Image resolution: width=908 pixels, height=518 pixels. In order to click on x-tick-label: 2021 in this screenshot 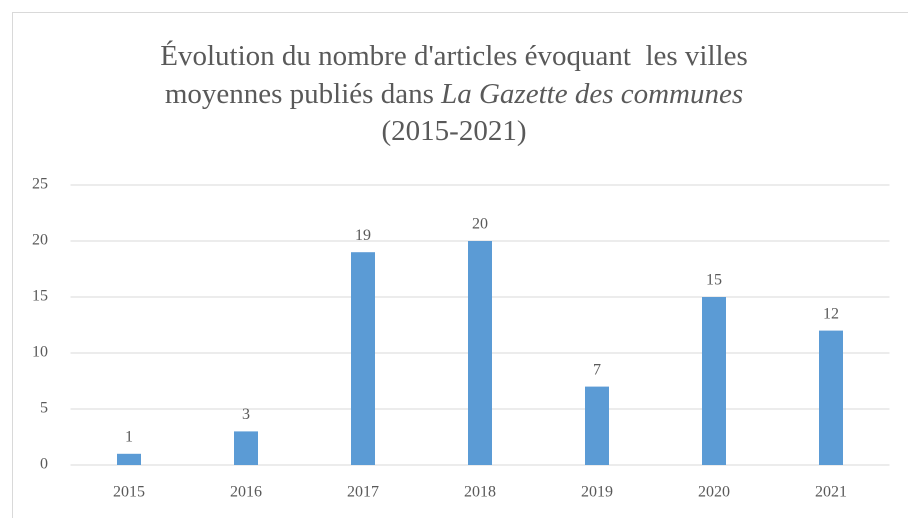, I will do `click(831, 492)`.